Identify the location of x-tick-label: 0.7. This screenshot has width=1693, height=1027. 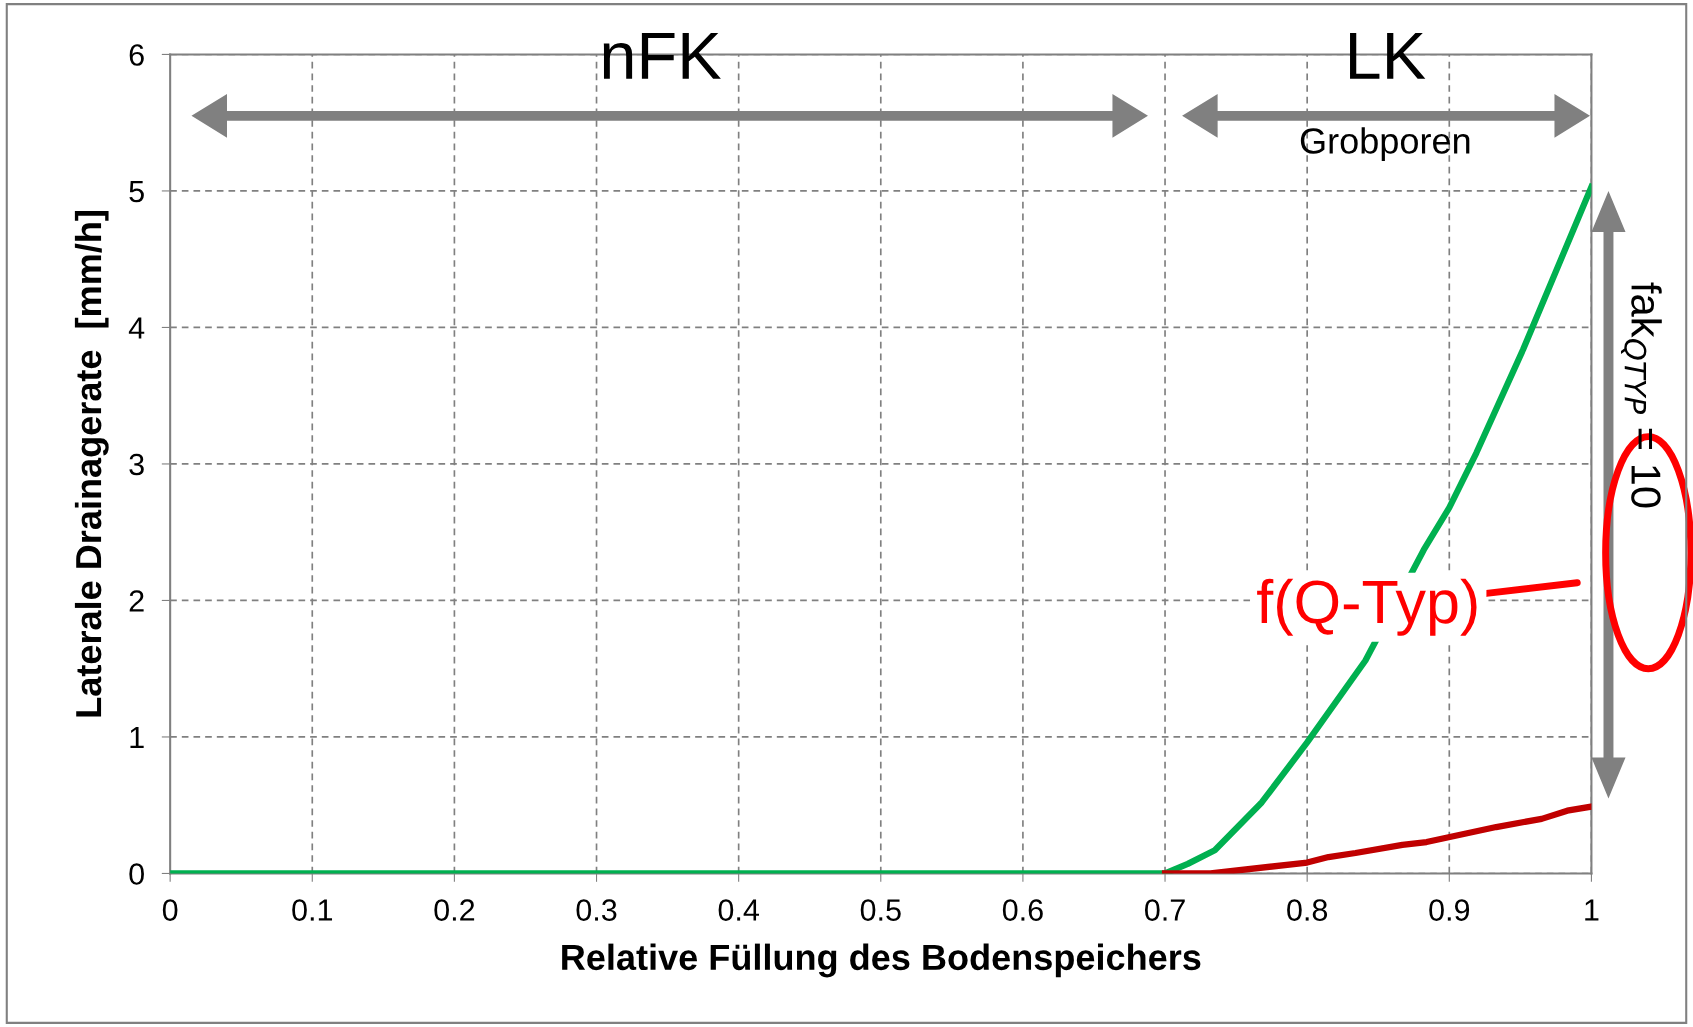
(1165, 910).